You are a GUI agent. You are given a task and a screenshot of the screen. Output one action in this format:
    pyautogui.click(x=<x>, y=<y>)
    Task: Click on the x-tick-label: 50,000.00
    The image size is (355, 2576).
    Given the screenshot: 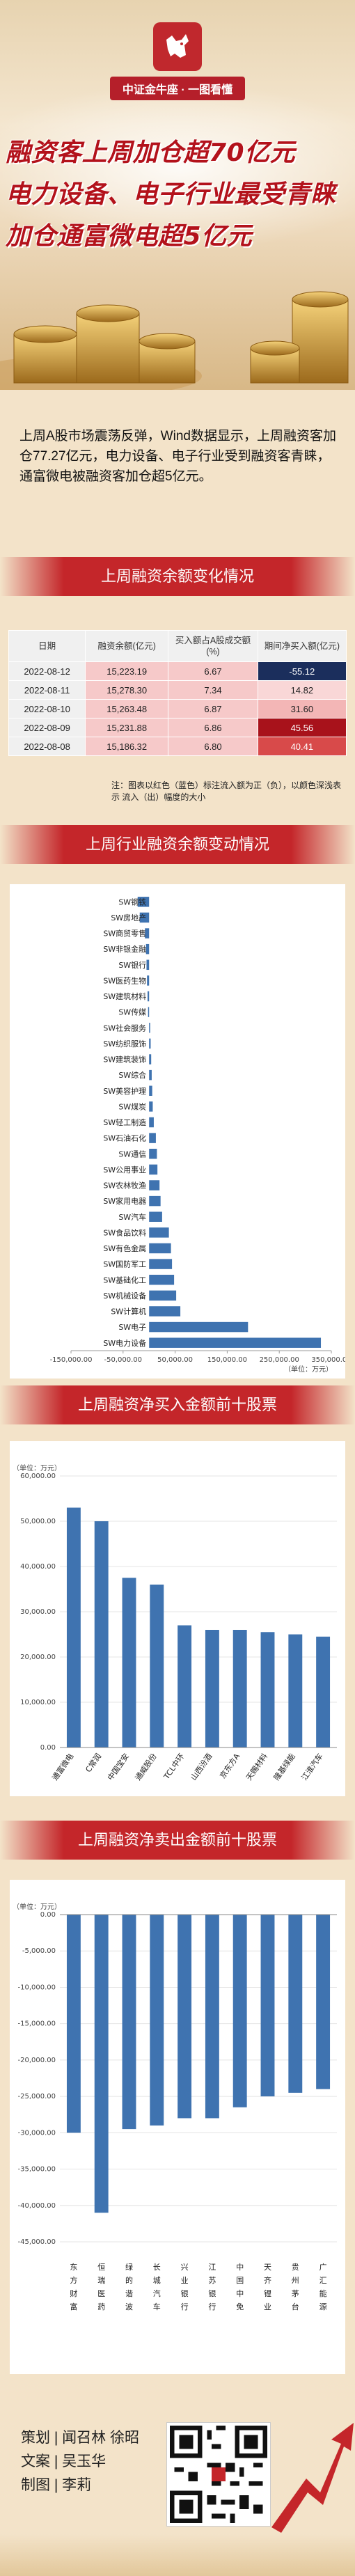 What is the action you would take?
    pyautogui.click(x=175, y=1360)
    